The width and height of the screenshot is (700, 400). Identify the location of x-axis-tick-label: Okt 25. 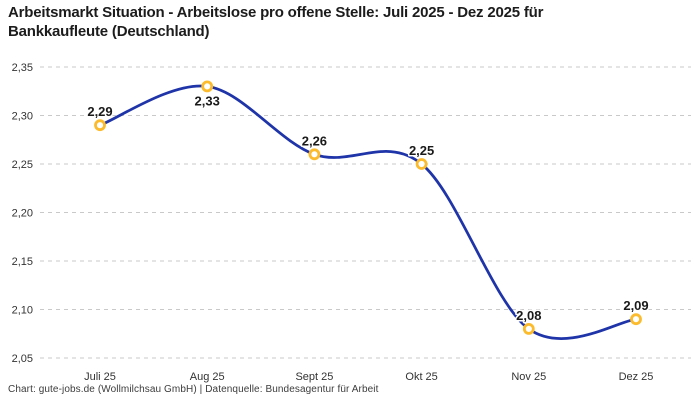
(421, 377).